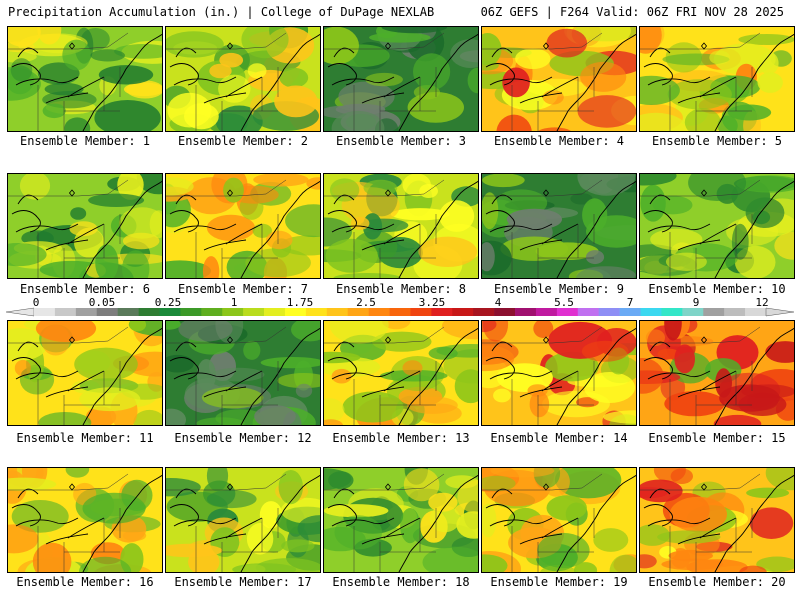  Describe the element at coordinates (761, 302) in the screenshot. I see `colorbar-tick-label: 12` at that location.